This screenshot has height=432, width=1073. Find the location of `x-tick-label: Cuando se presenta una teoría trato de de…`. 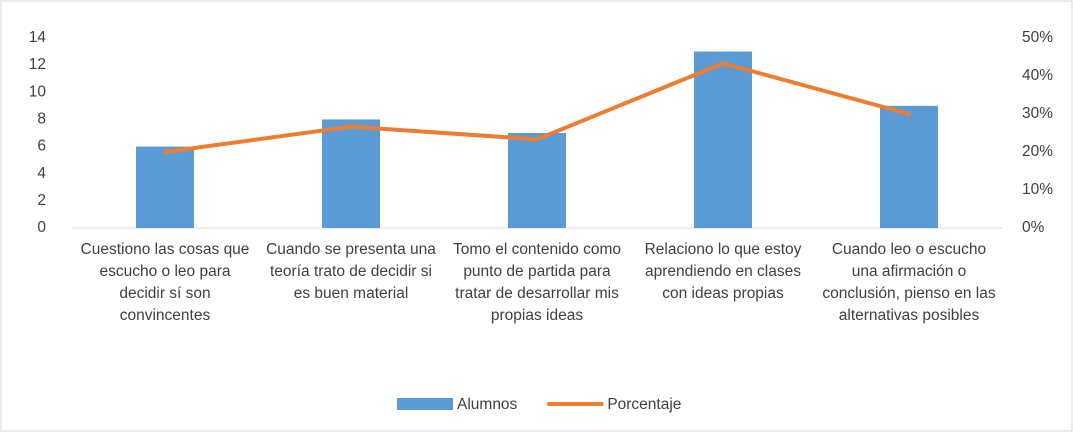

x-tick-label: Cuando se presenta una teoría trato de de… is located at coordinates (351, 271).